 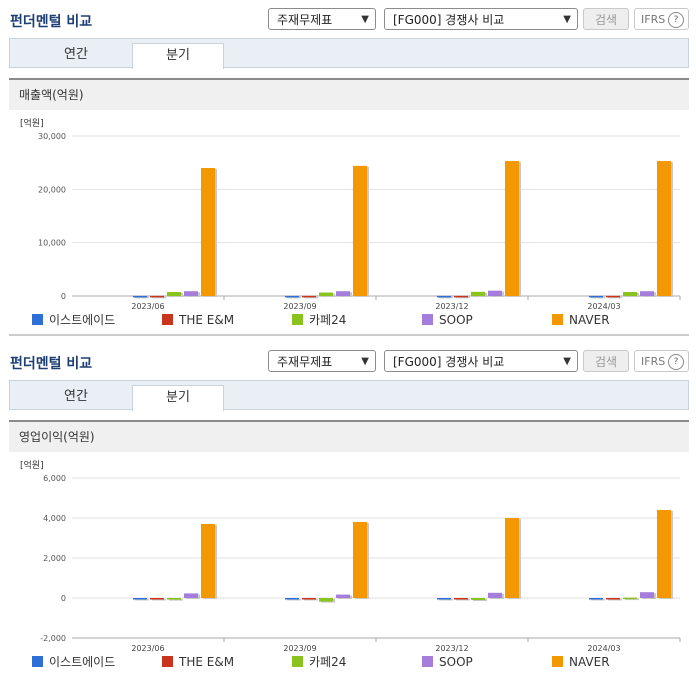 I want to click on y-tick-label: 10,000, so click(x=52, y=243).